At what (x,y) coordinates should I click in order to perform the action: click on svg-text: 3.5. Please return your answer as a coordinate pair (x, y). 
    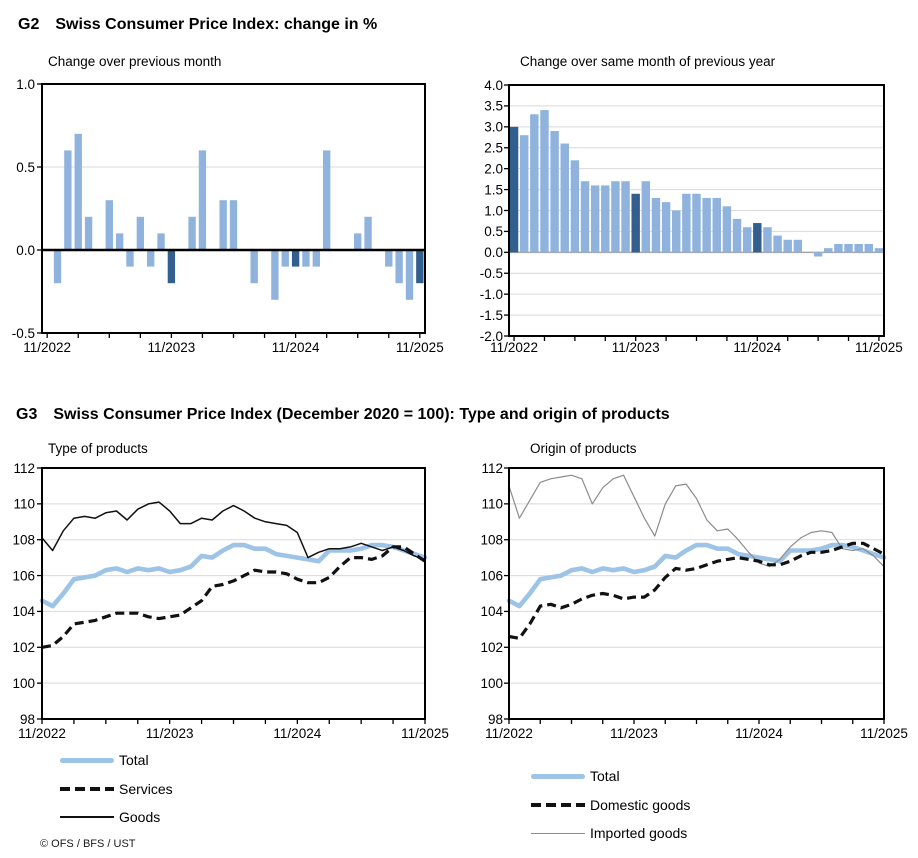
    Looking at the image, I should click on (493, 106).